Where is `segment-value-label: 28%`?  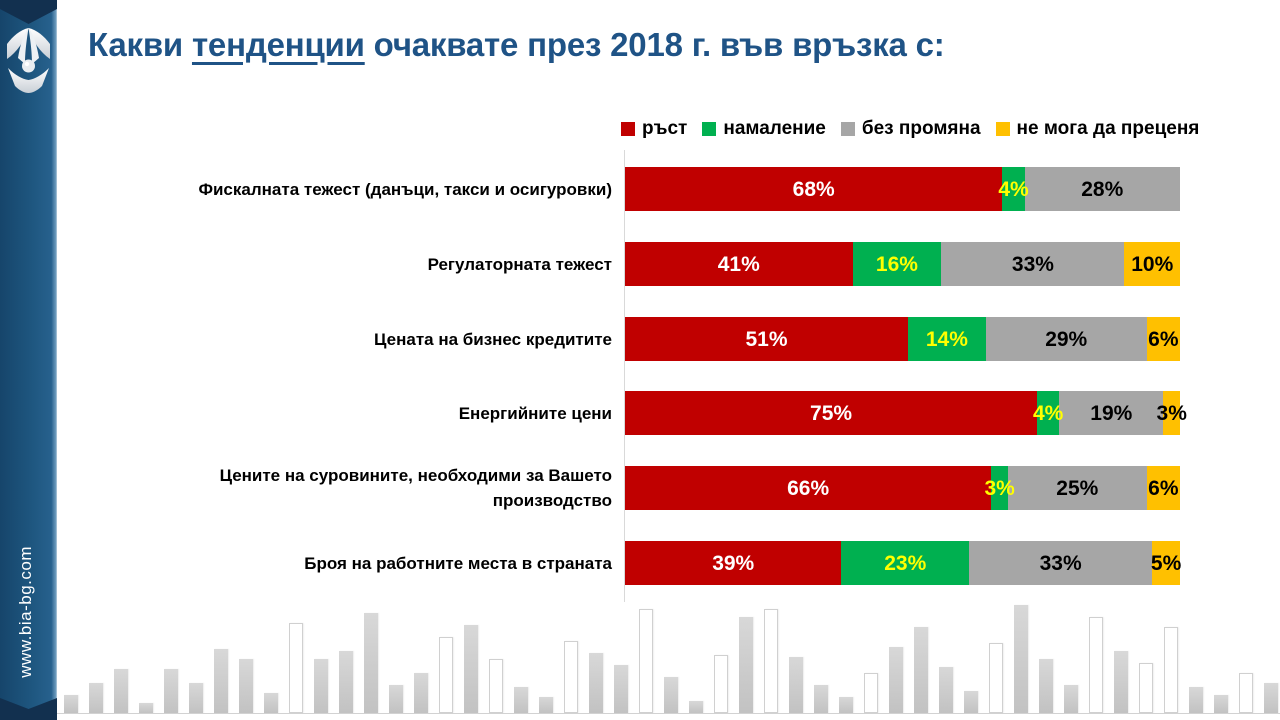
segment-value-label: 28% is located at coordinates (1102, 189).